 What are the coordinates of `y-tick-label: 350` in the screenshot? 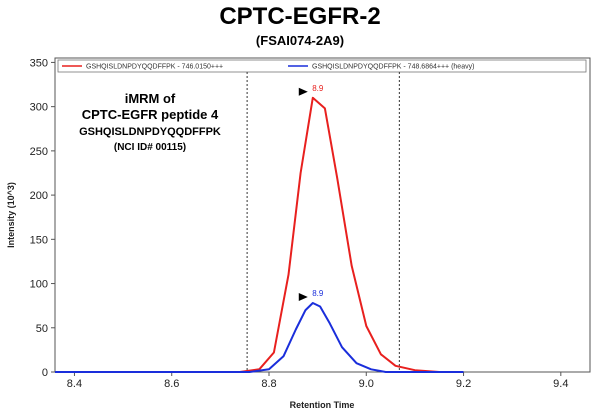 It's located at (39, 63).